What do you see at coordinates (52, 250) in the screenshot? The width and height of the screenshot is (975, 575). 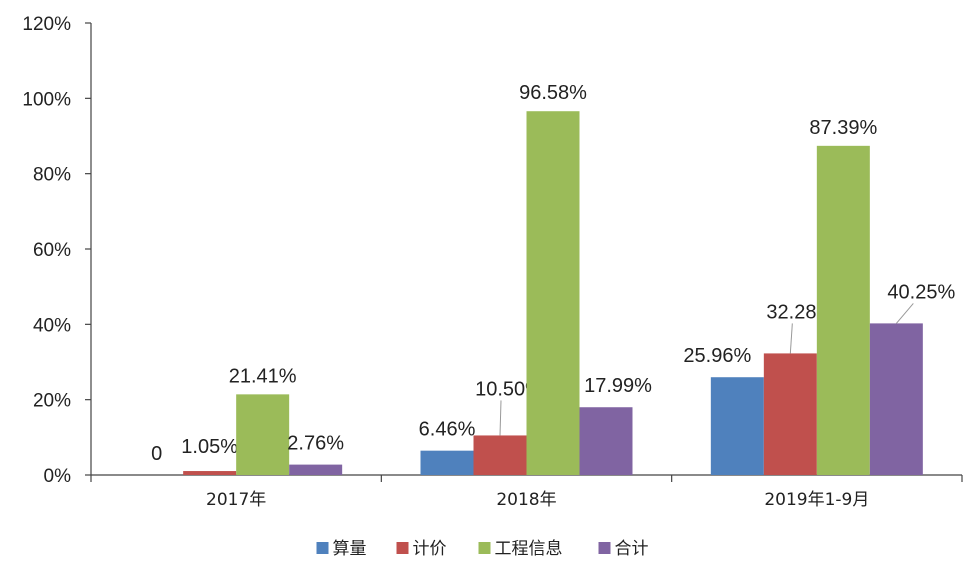 I see `y-tick-label: 60%` at bounding box center [52, 250].